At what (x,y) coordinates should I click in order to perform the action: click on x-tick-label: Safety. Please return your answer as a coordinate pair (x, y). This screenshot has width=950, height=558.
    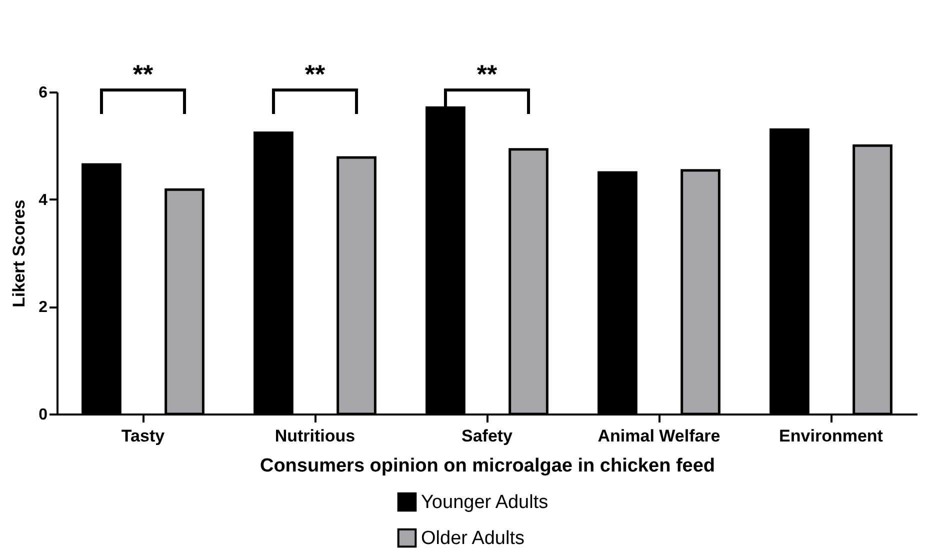
    Looking at the image, I should click on (487, 436).